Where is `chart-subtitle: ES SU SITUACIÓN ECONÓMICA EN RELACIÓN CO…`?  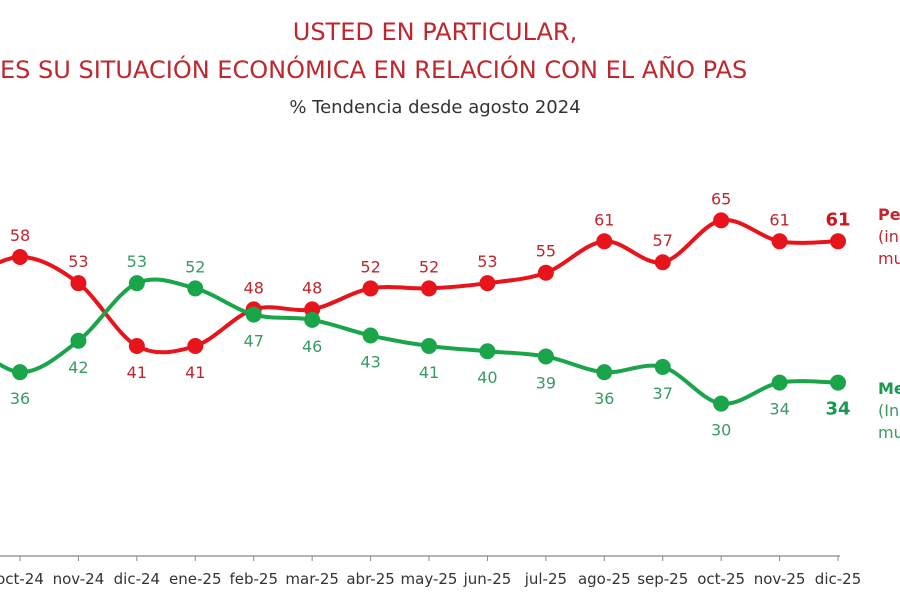
chart-subtitle: ES SU SITUACIÓN ECONÓMICA EN RELACIÓN CO… is located at coordinates (374, 70).